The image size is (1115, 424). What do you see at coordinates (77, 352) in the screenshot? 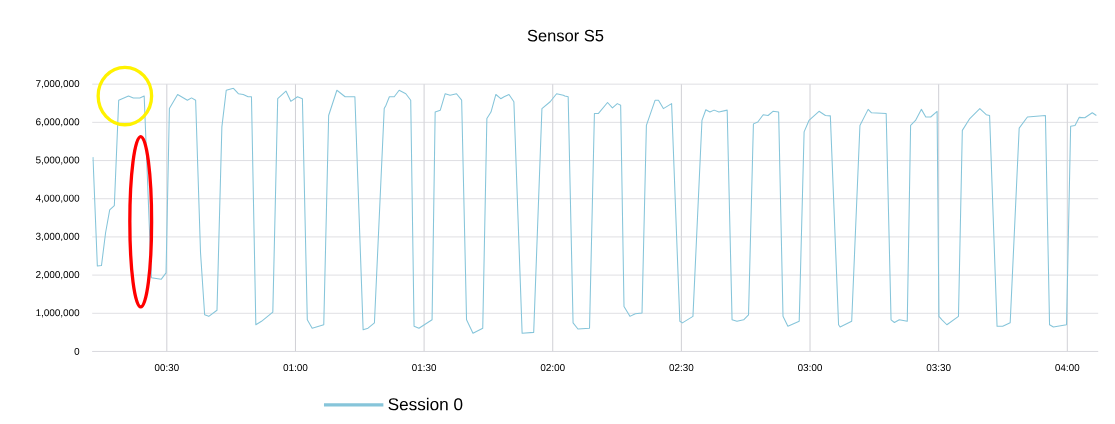
I see `y-tick-label: 0` at bounding box center [77, 352].